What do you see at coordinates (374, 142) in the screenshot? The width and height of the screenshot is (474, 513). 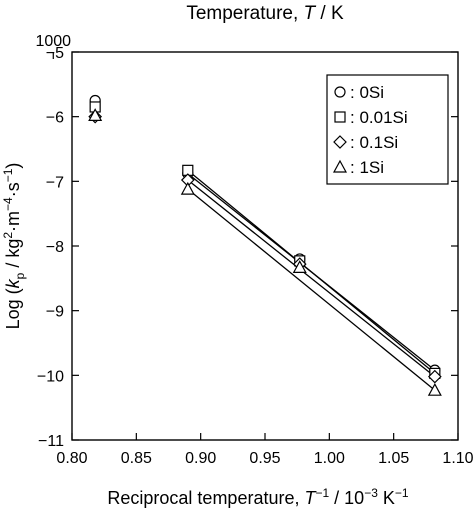 I see `legend-label: : 0.1Si` at bounding box center [374, 142].